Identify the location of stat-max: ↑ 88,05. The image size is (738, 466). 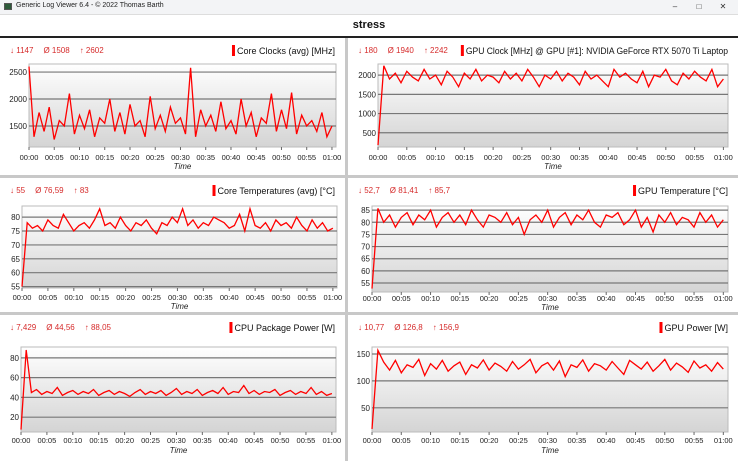
(98, 327).